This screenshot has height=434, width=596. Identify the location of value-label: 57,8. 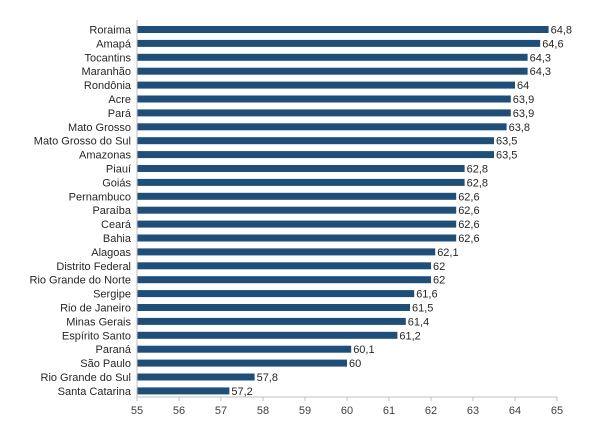
(267, 378).